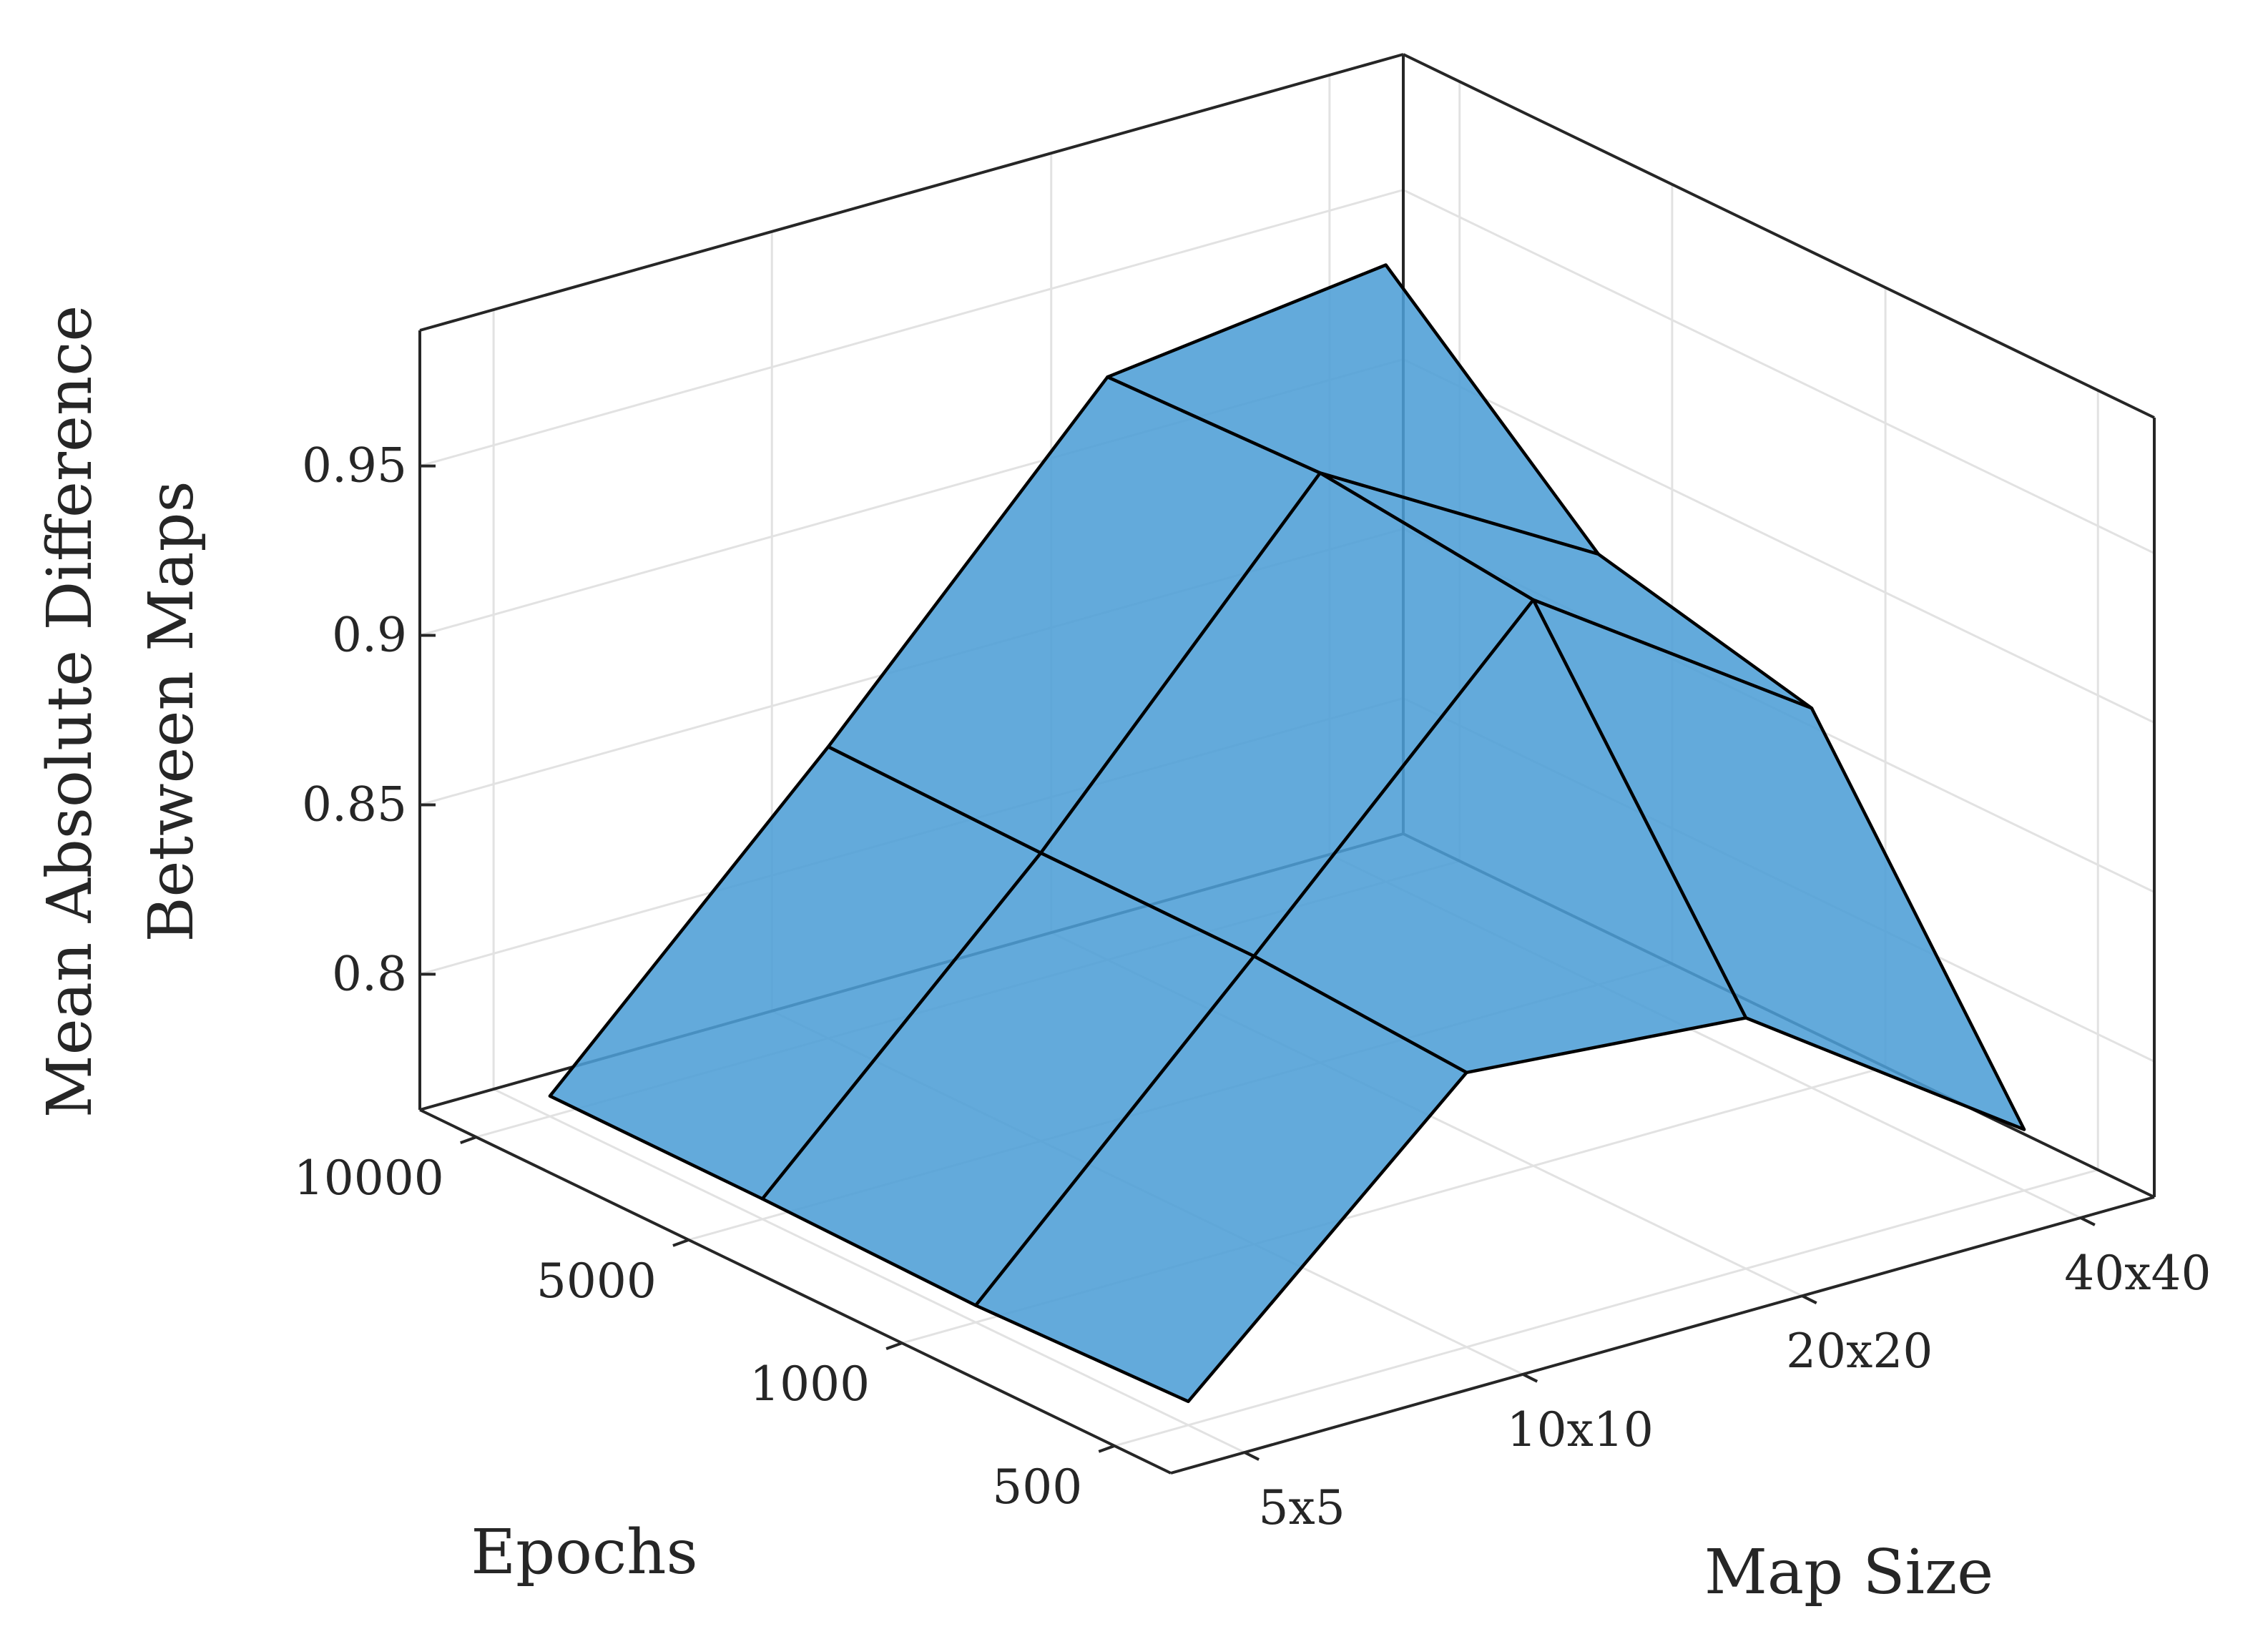 The image size is (2268, 1629). I want to click on z-axis-label-line-1: Mean Absolute Difference, so click(70, 712).